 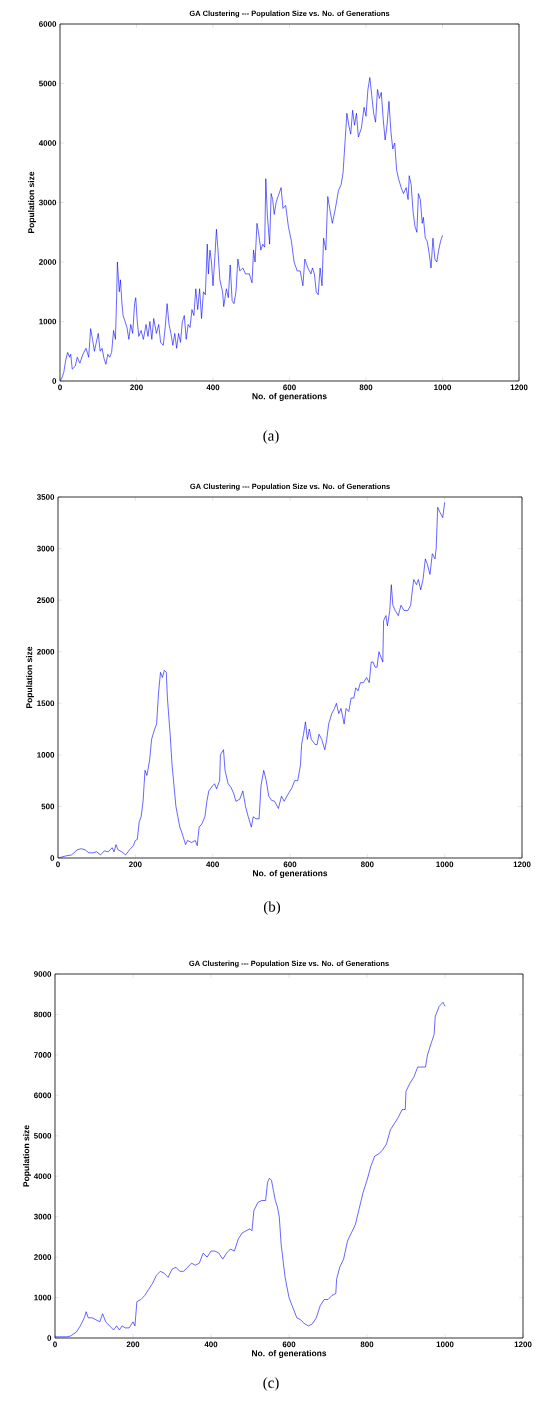 I want to click on text: (c), so click(x=271, y=1384).